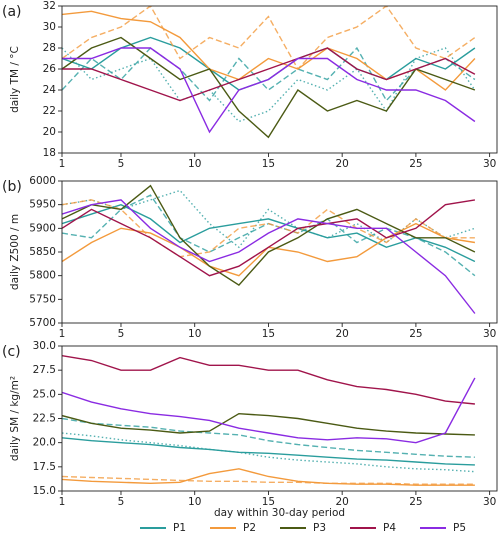  What do you see at coordinates (42, 323) in the screenshot?
I see `y-tick-label: 5700` at bounding box center [42, 323].